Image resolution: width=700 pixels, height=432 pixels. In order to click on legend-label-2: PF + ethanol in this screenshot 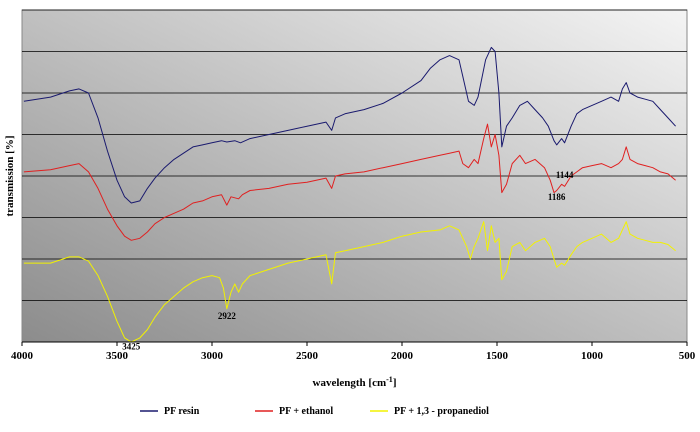, I will do `click(306, 411)`.